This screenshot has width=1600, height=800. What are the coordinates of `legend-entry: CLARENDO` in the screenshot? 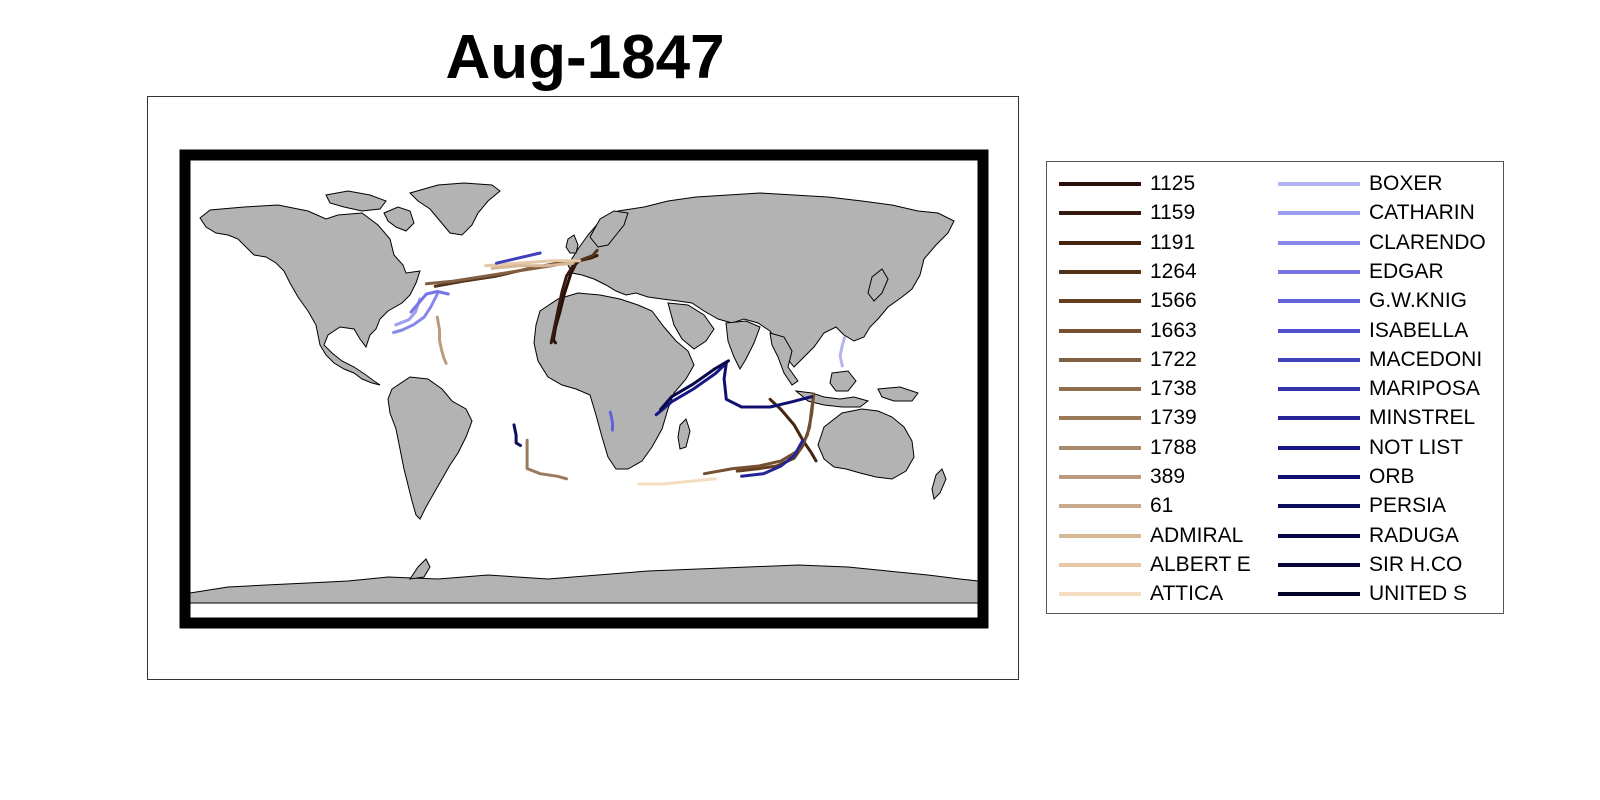 It's located at (1378, 243).